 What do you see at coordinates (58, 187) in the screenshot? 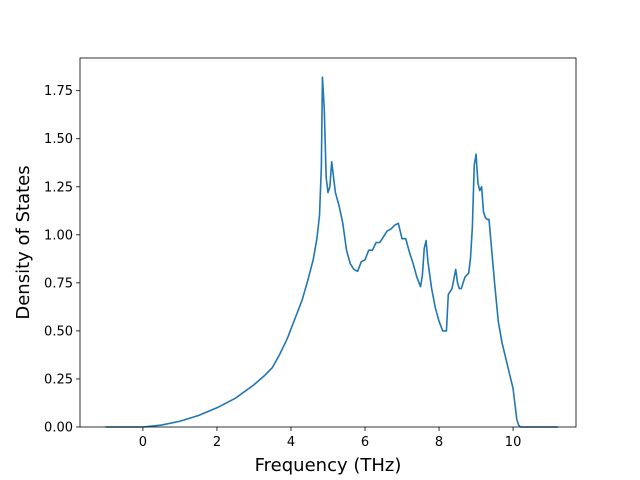
I see `y-tick-label: 1.25` at bounding box center [58, 187].